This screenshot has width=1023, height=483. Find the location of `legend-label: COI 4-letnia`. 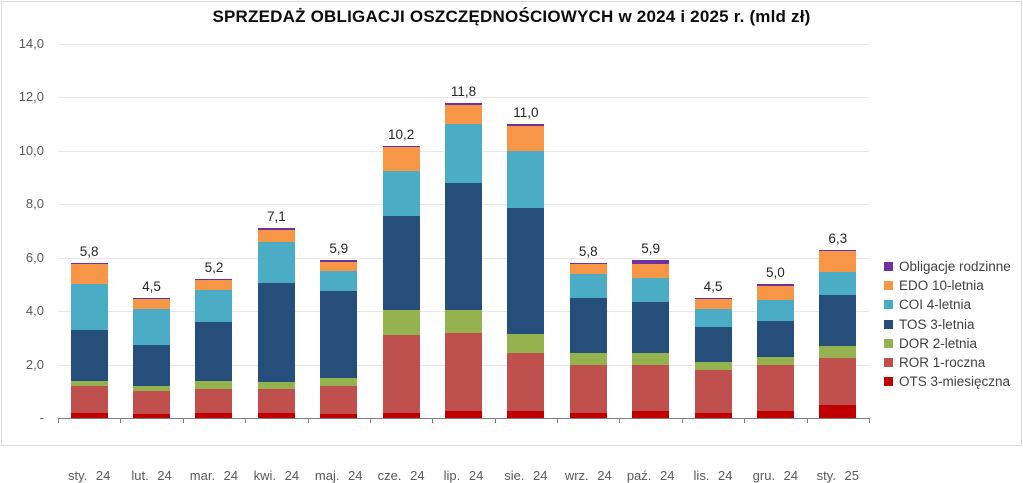

legend-label: COI 4-letnia is located at coordinates (935, 304).